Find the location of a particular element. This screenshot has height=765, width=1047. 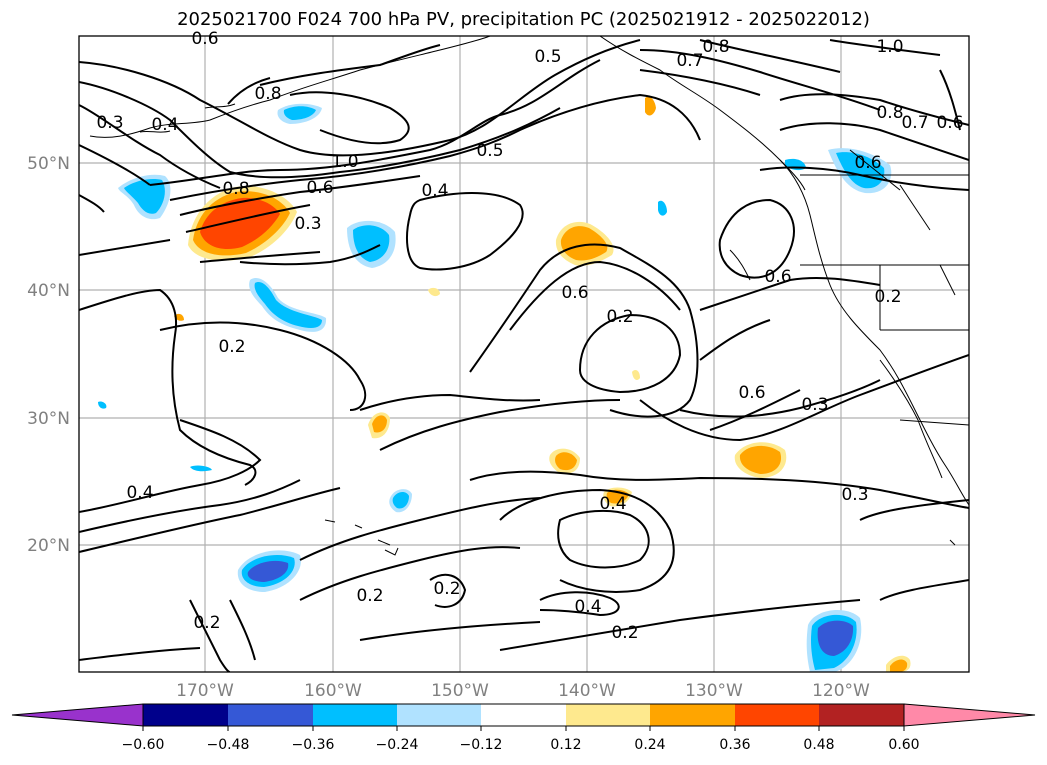

colorbar-tick-label: −0.36 is located at coordinates (313, 745).